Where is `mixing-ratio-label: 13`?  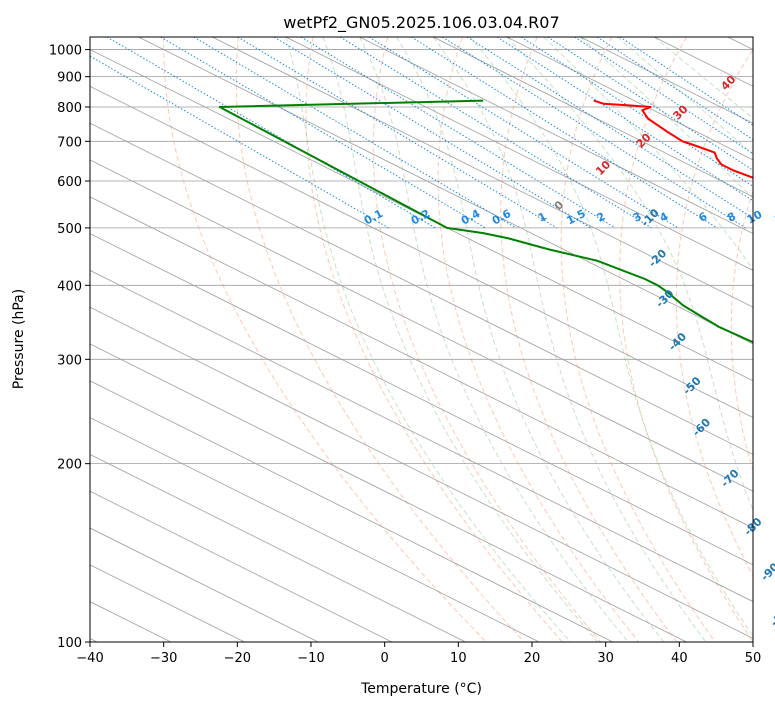 mixing-ratio-label: 13 is located at coordinates (773, 217).